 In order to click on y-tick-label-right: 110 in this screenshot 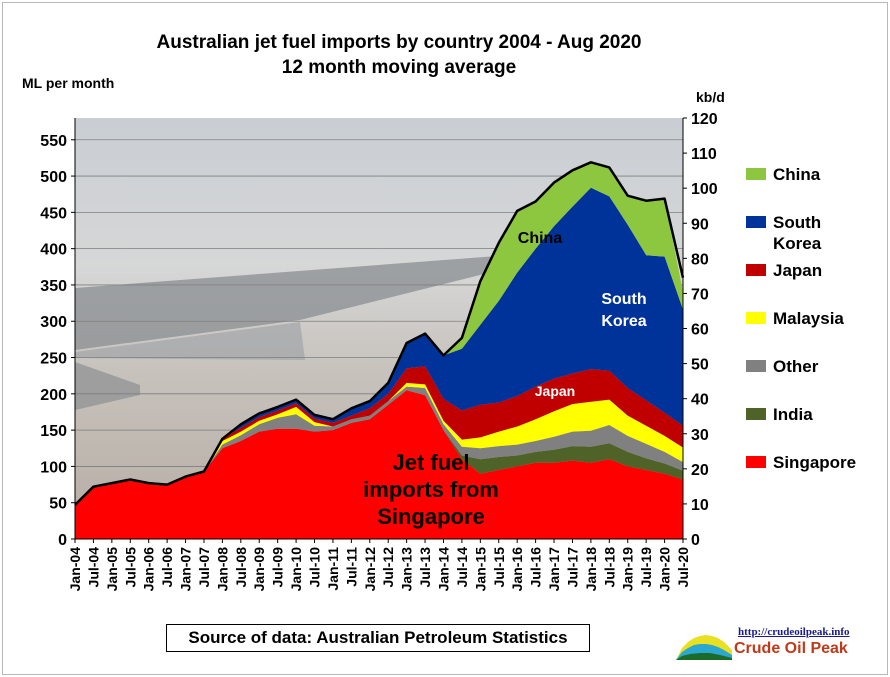, I will do `click(704, 154)`.